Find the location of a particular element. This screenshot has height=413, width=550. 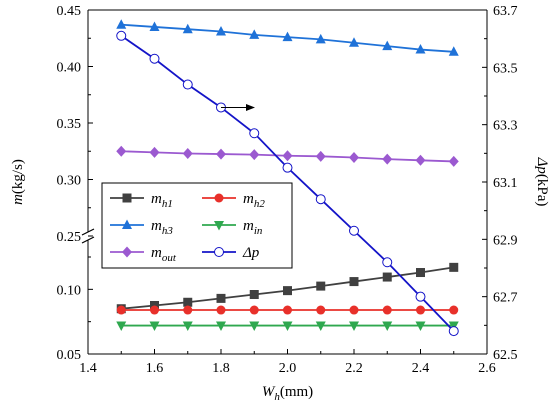

y2-tick-label: 63.1 is located at coordinates (505, 183).